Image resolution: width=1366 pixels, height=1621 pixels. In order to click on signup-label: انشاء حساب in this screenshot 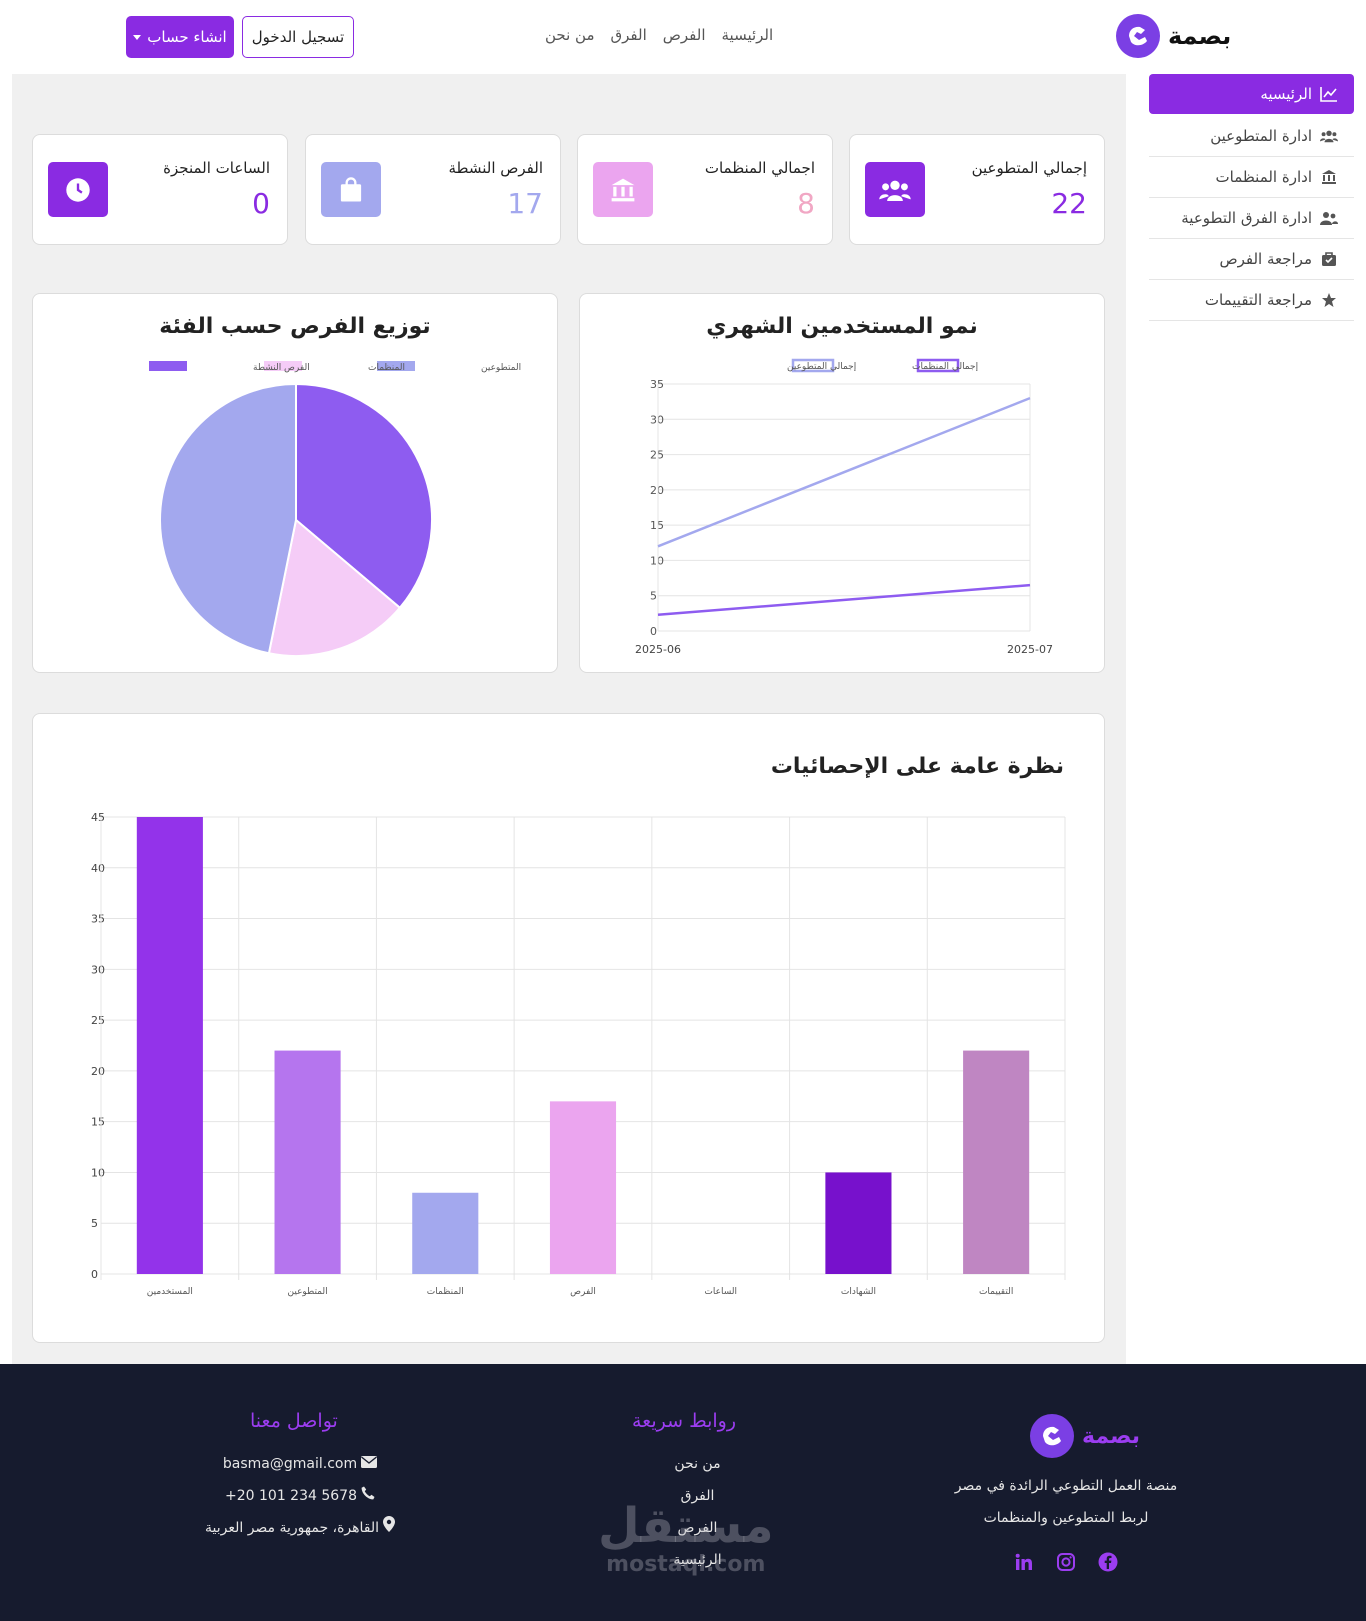, I will do `click(187, 37)`.